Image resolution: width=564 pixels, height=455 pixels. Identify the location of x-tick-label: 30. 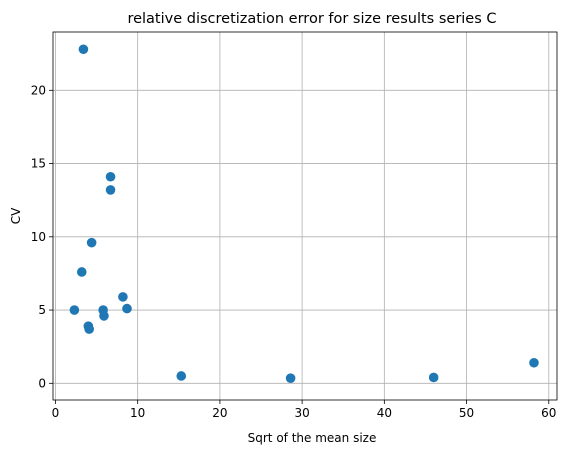
(301, 413).